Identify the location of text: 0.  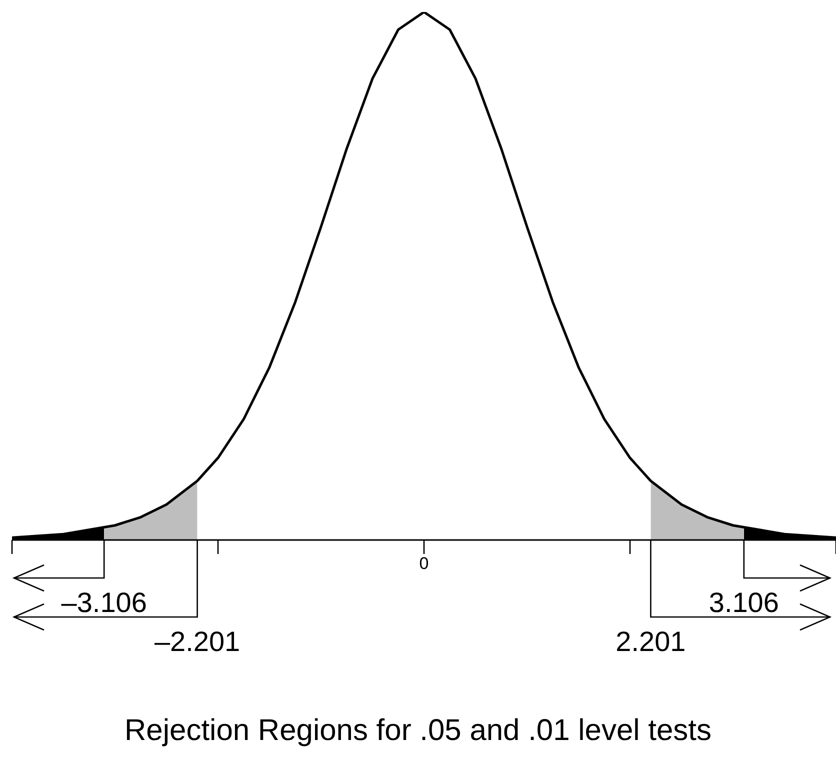
(424, 564).